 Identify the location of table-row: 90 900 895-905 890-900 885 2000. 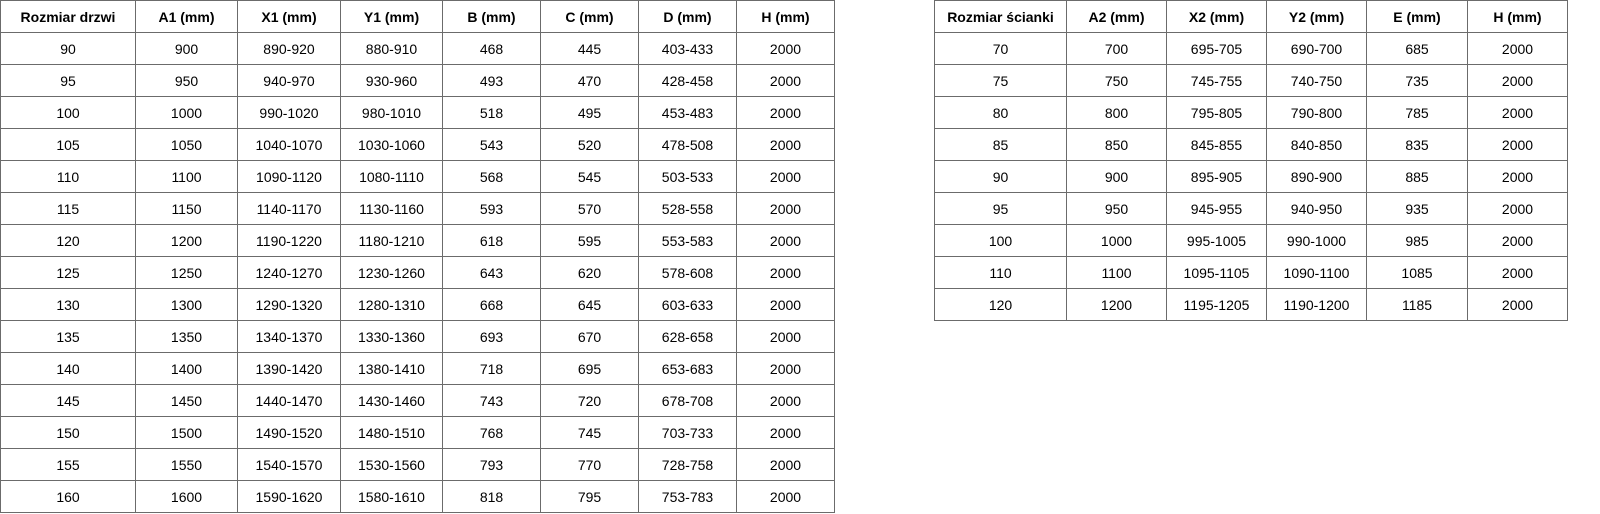
(1251, 176).